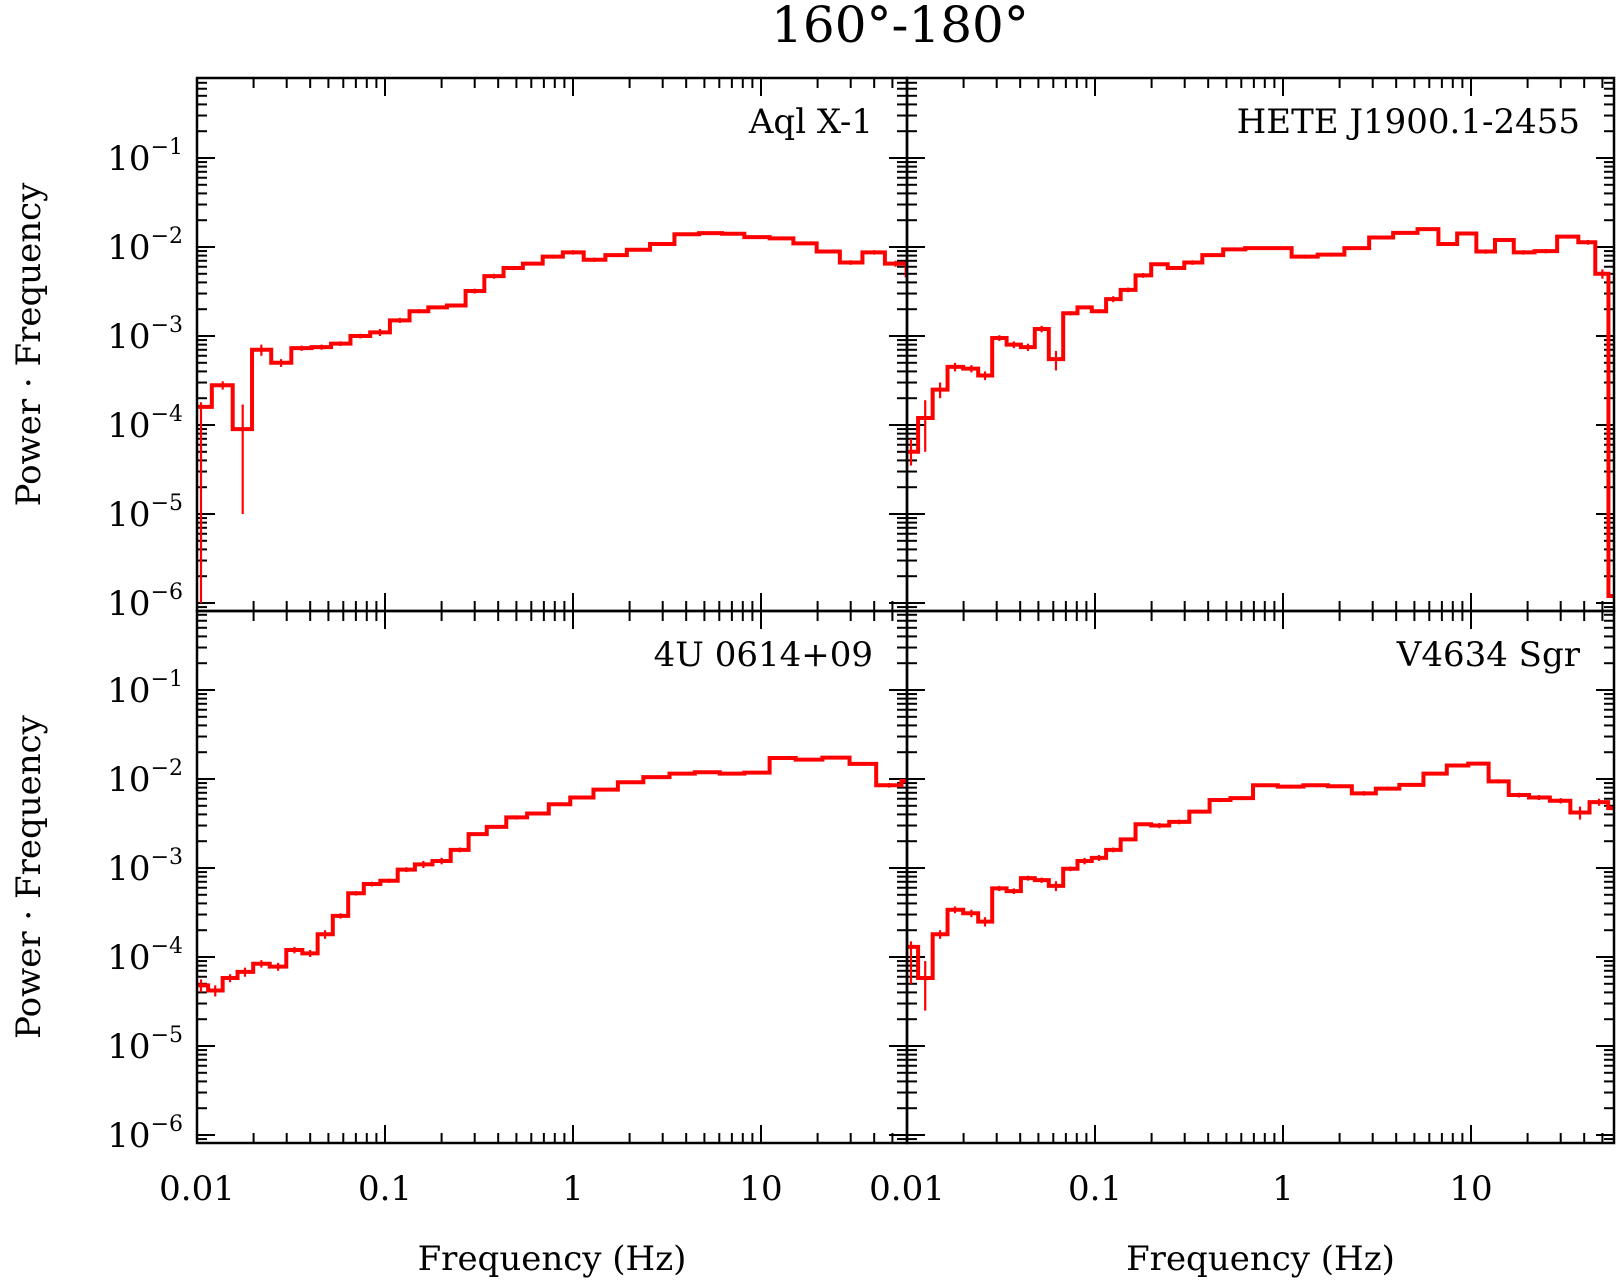  What do you see at coordinates (763, 655) in the screenshot?
I see `source-label: 4U 0614+09` at bounding box center [763, 655].